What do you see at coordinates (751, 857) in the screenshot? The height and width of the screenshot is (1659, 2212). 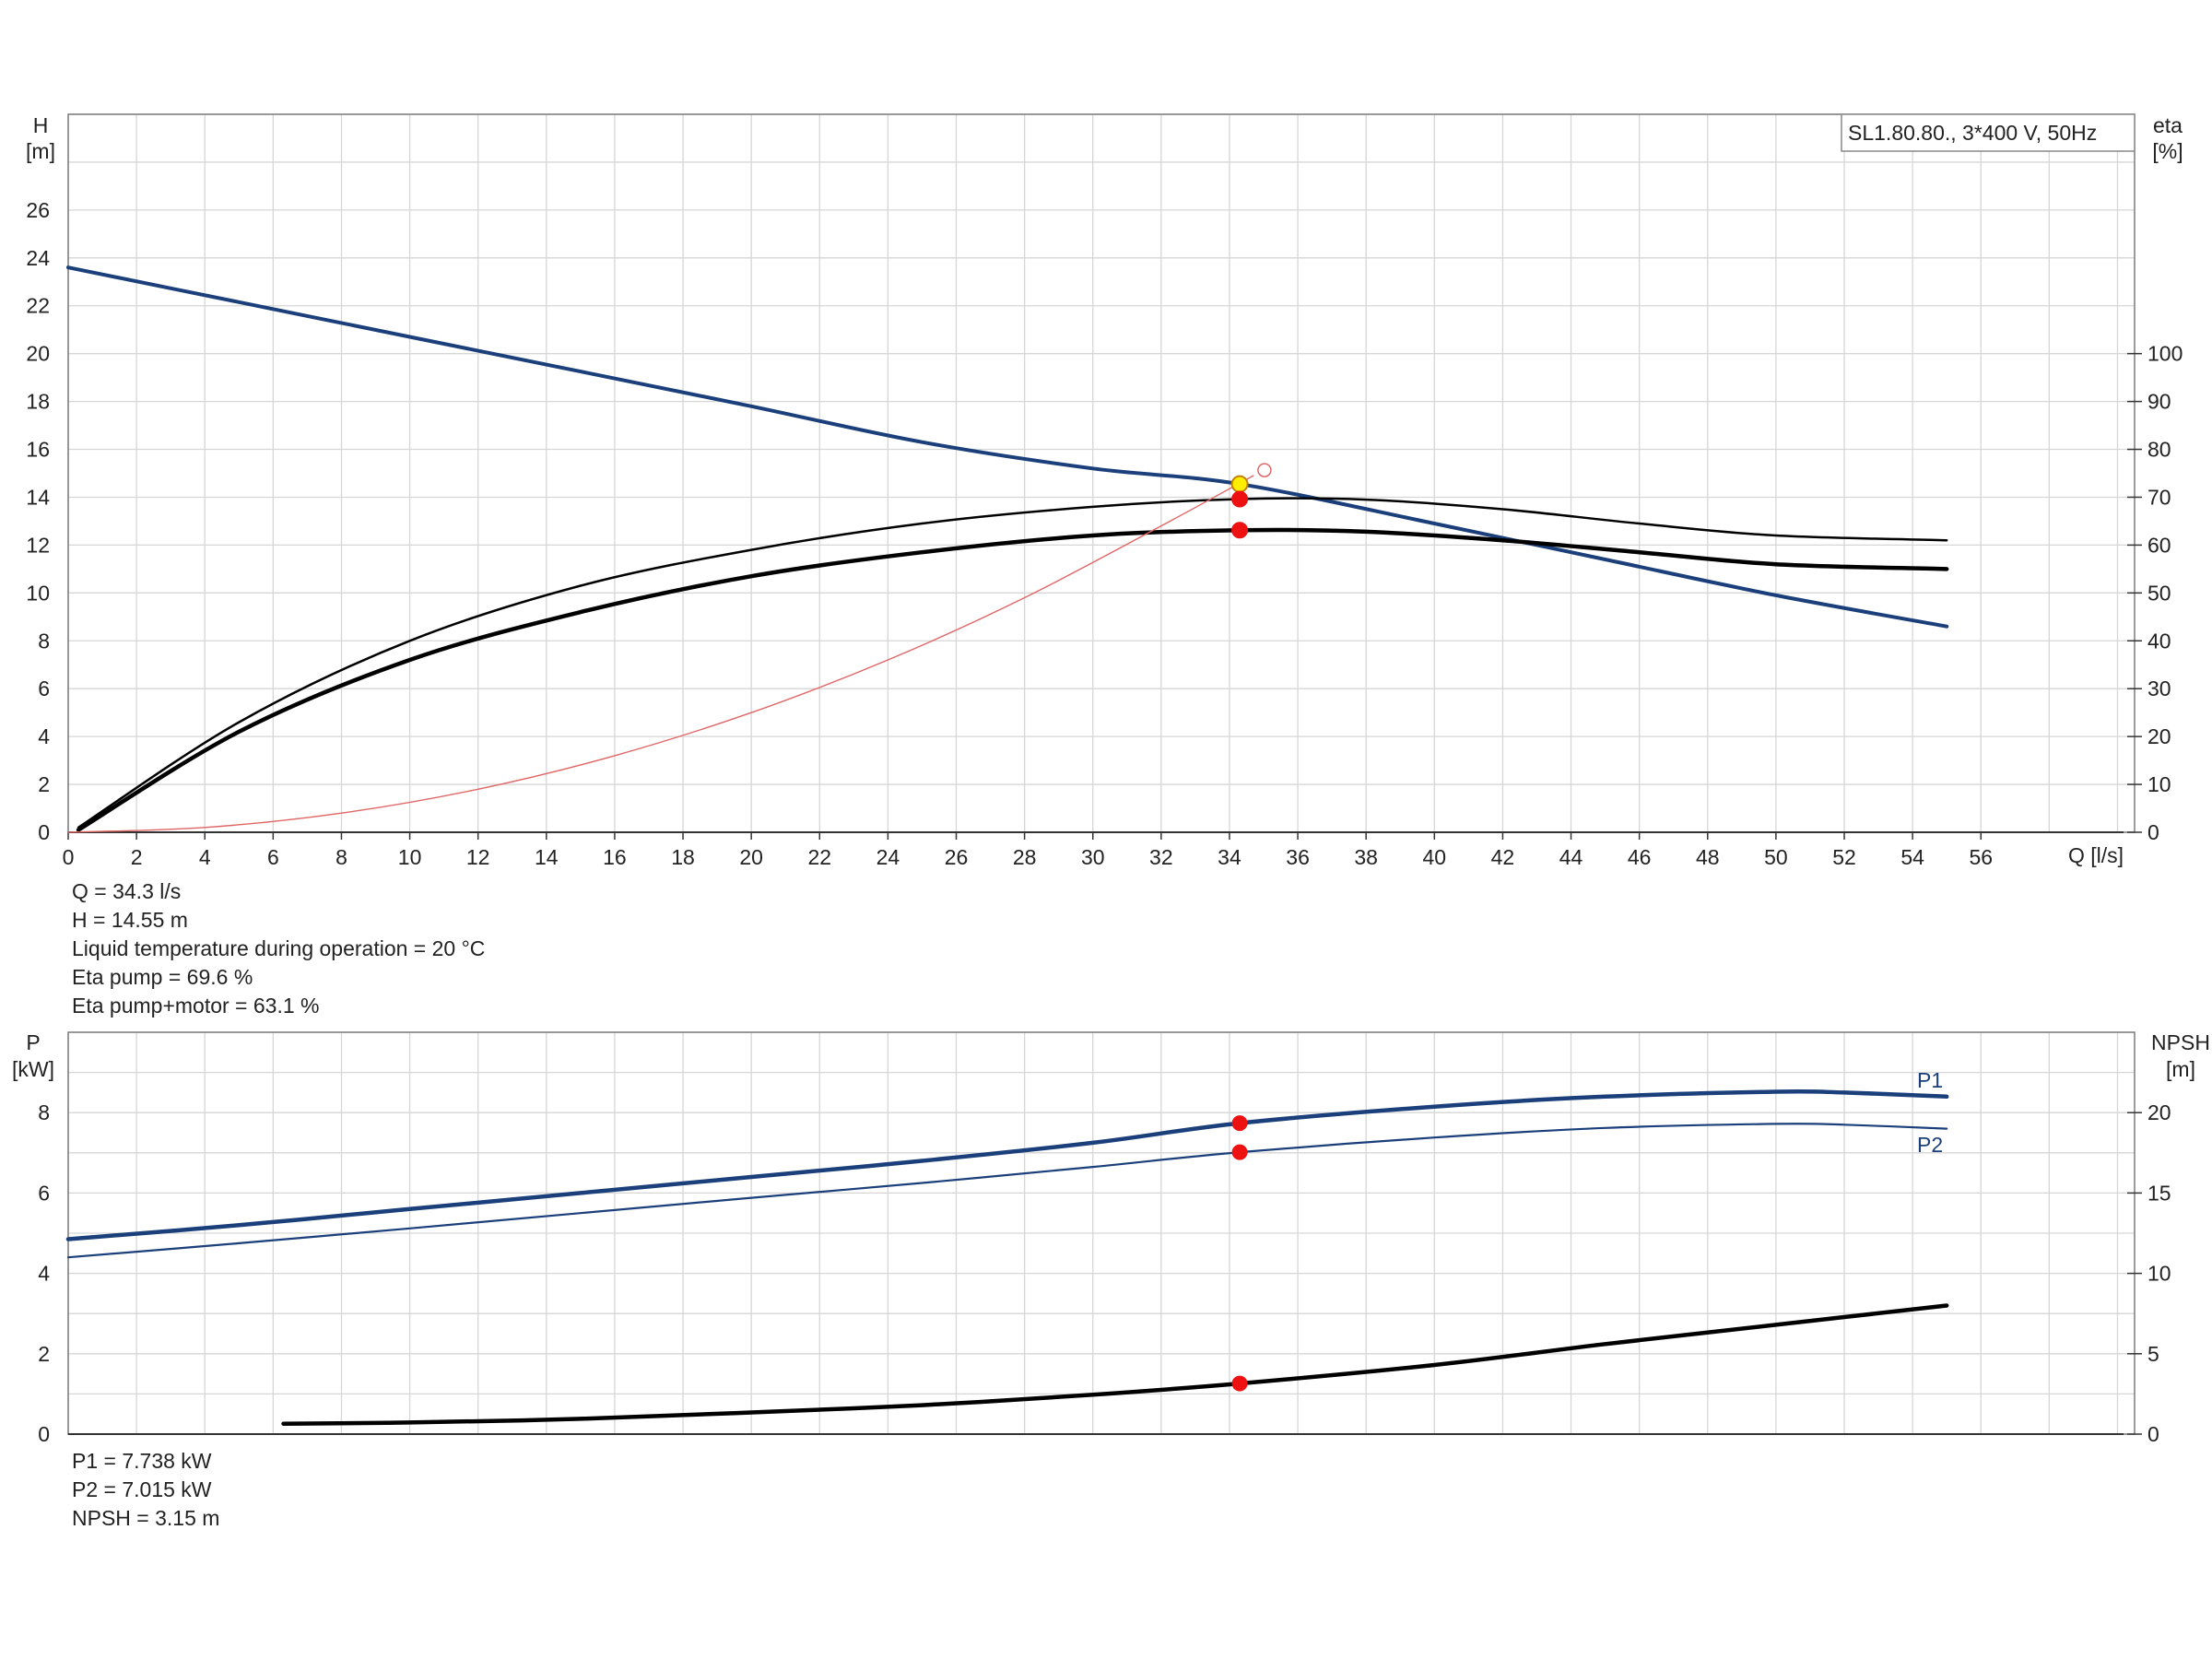 I see `q-tick-label: 20` at bounding box center [751, 857].